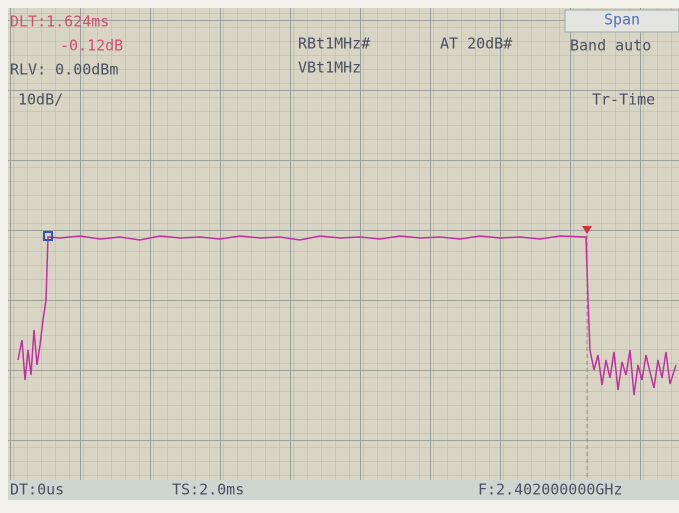 Image resolution: width=679 pixels, height=513 pixels. I want to click on sweep-time: TS:2.0ms, so click(208, 490).